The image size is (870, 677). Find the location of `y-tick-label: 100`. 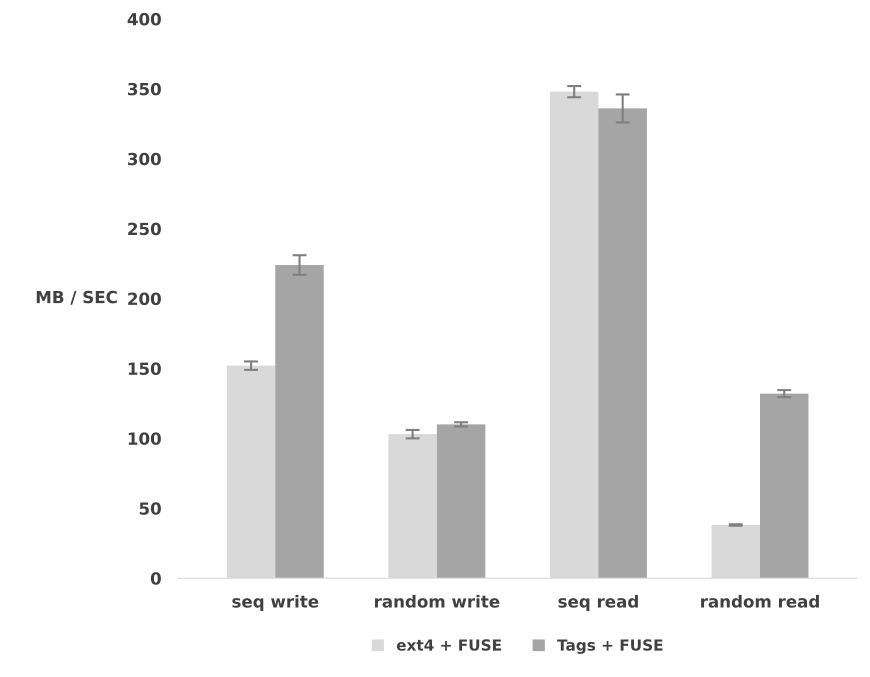

y-tick-label: 100 is located at coordinates (144, 438).